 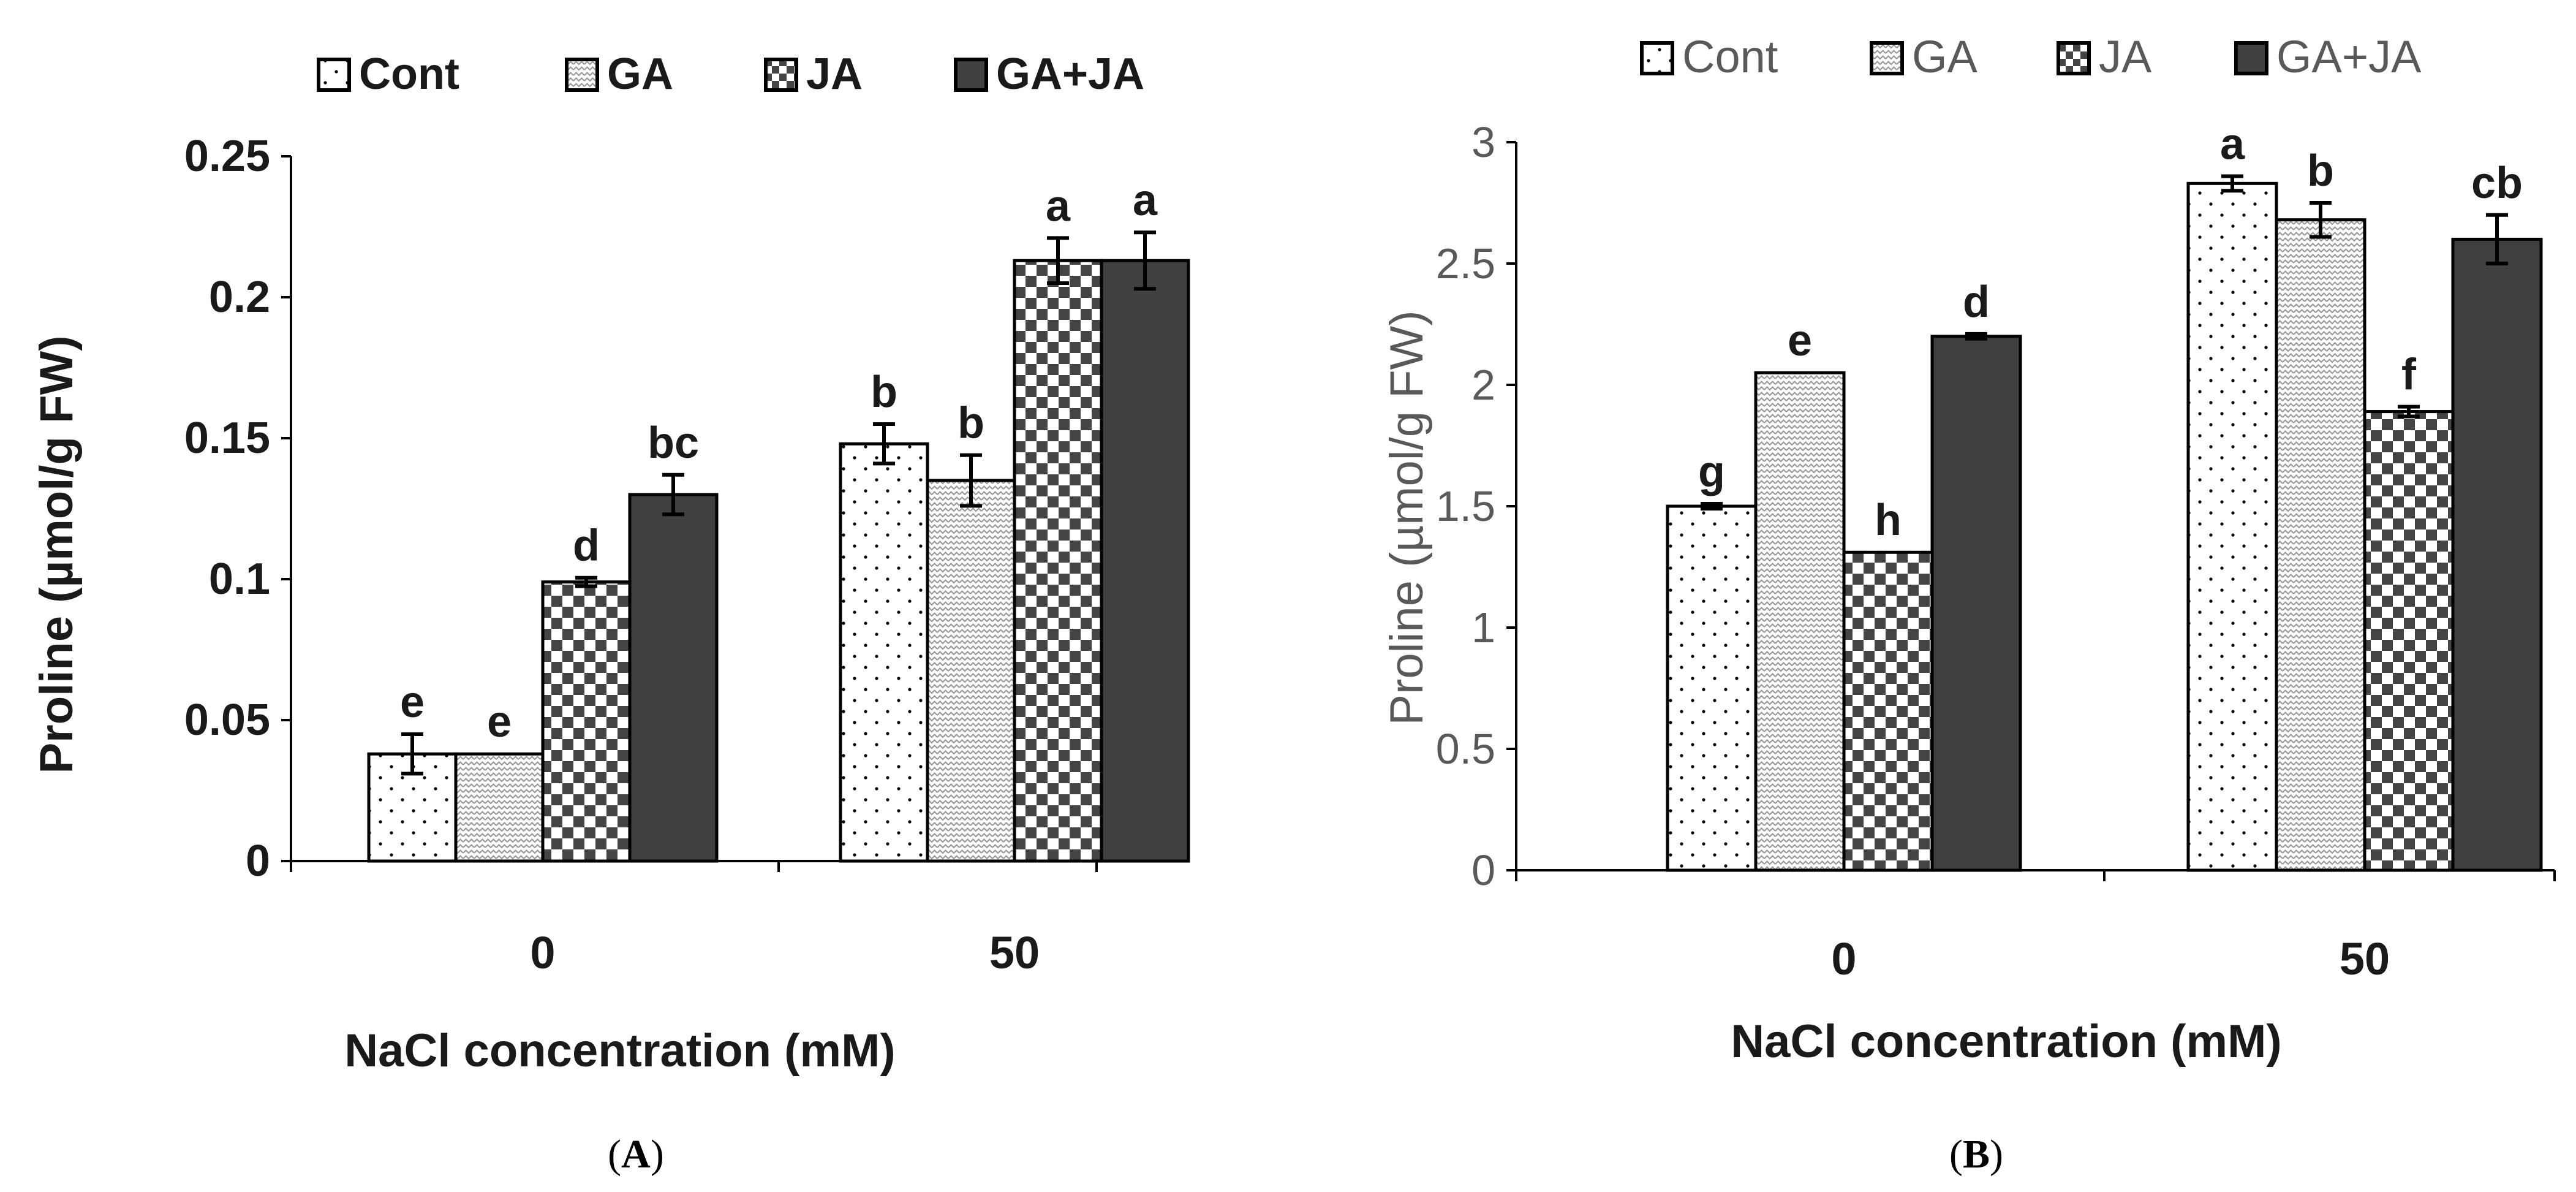 I want to click on y-tick-label: 0.15, so click(x=227, y=438).